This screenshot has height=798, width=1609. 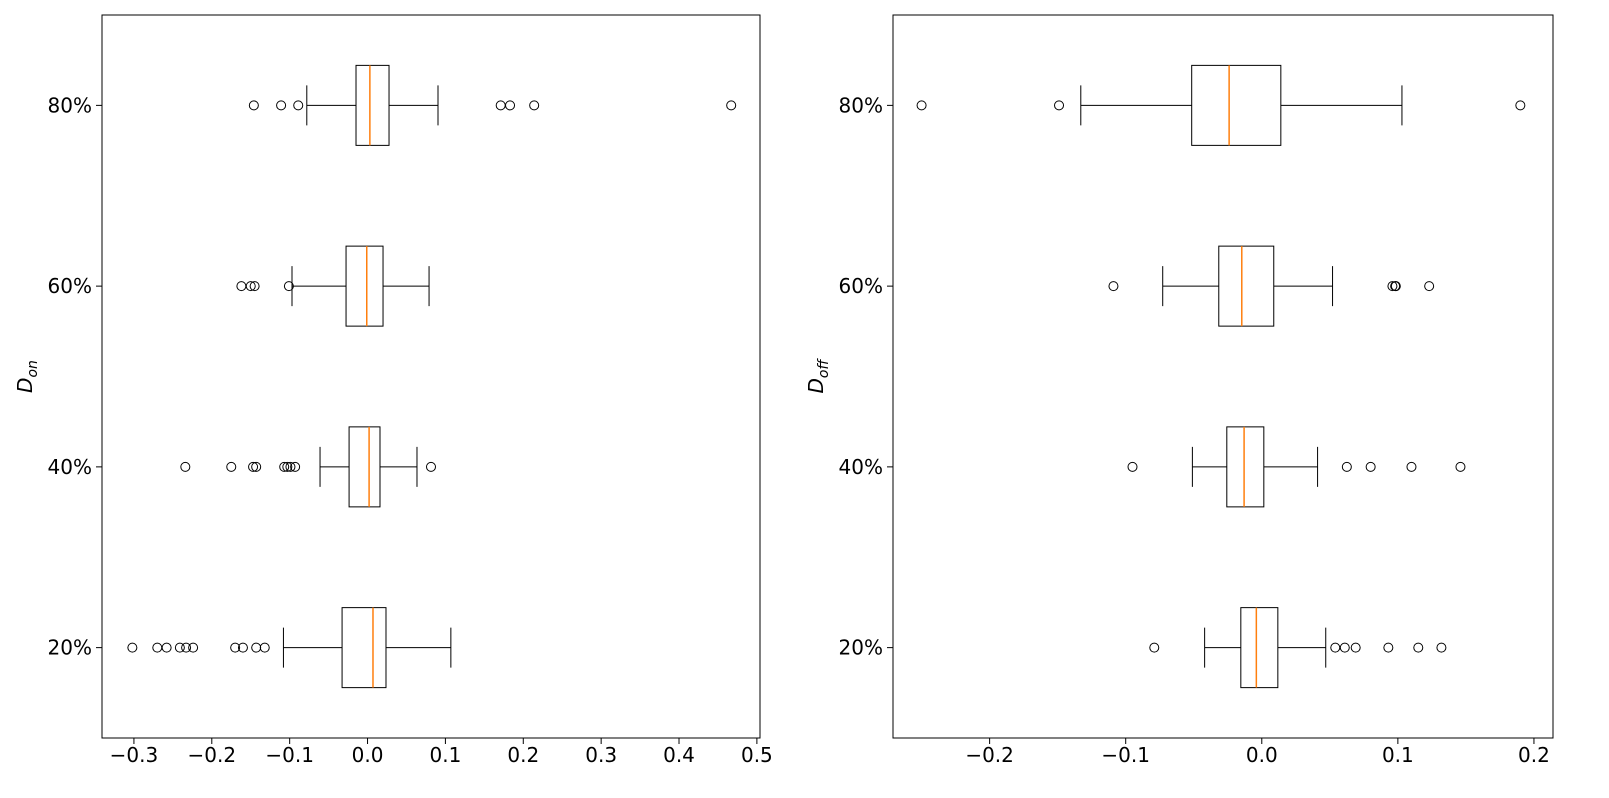 What do you see at coordinates (679, 755) in the screenshot?
I see `x-tick-label: 0.4` at bounding box center [679, 755].